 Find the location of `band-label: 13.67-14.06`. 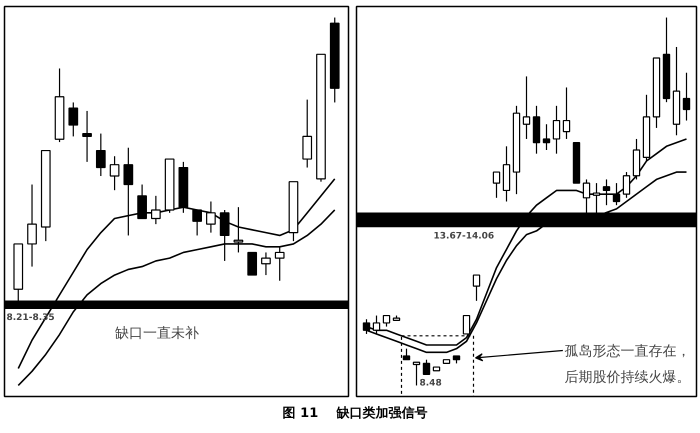

band-label: 13.67-14.06 is located at coordinates (464, 236).